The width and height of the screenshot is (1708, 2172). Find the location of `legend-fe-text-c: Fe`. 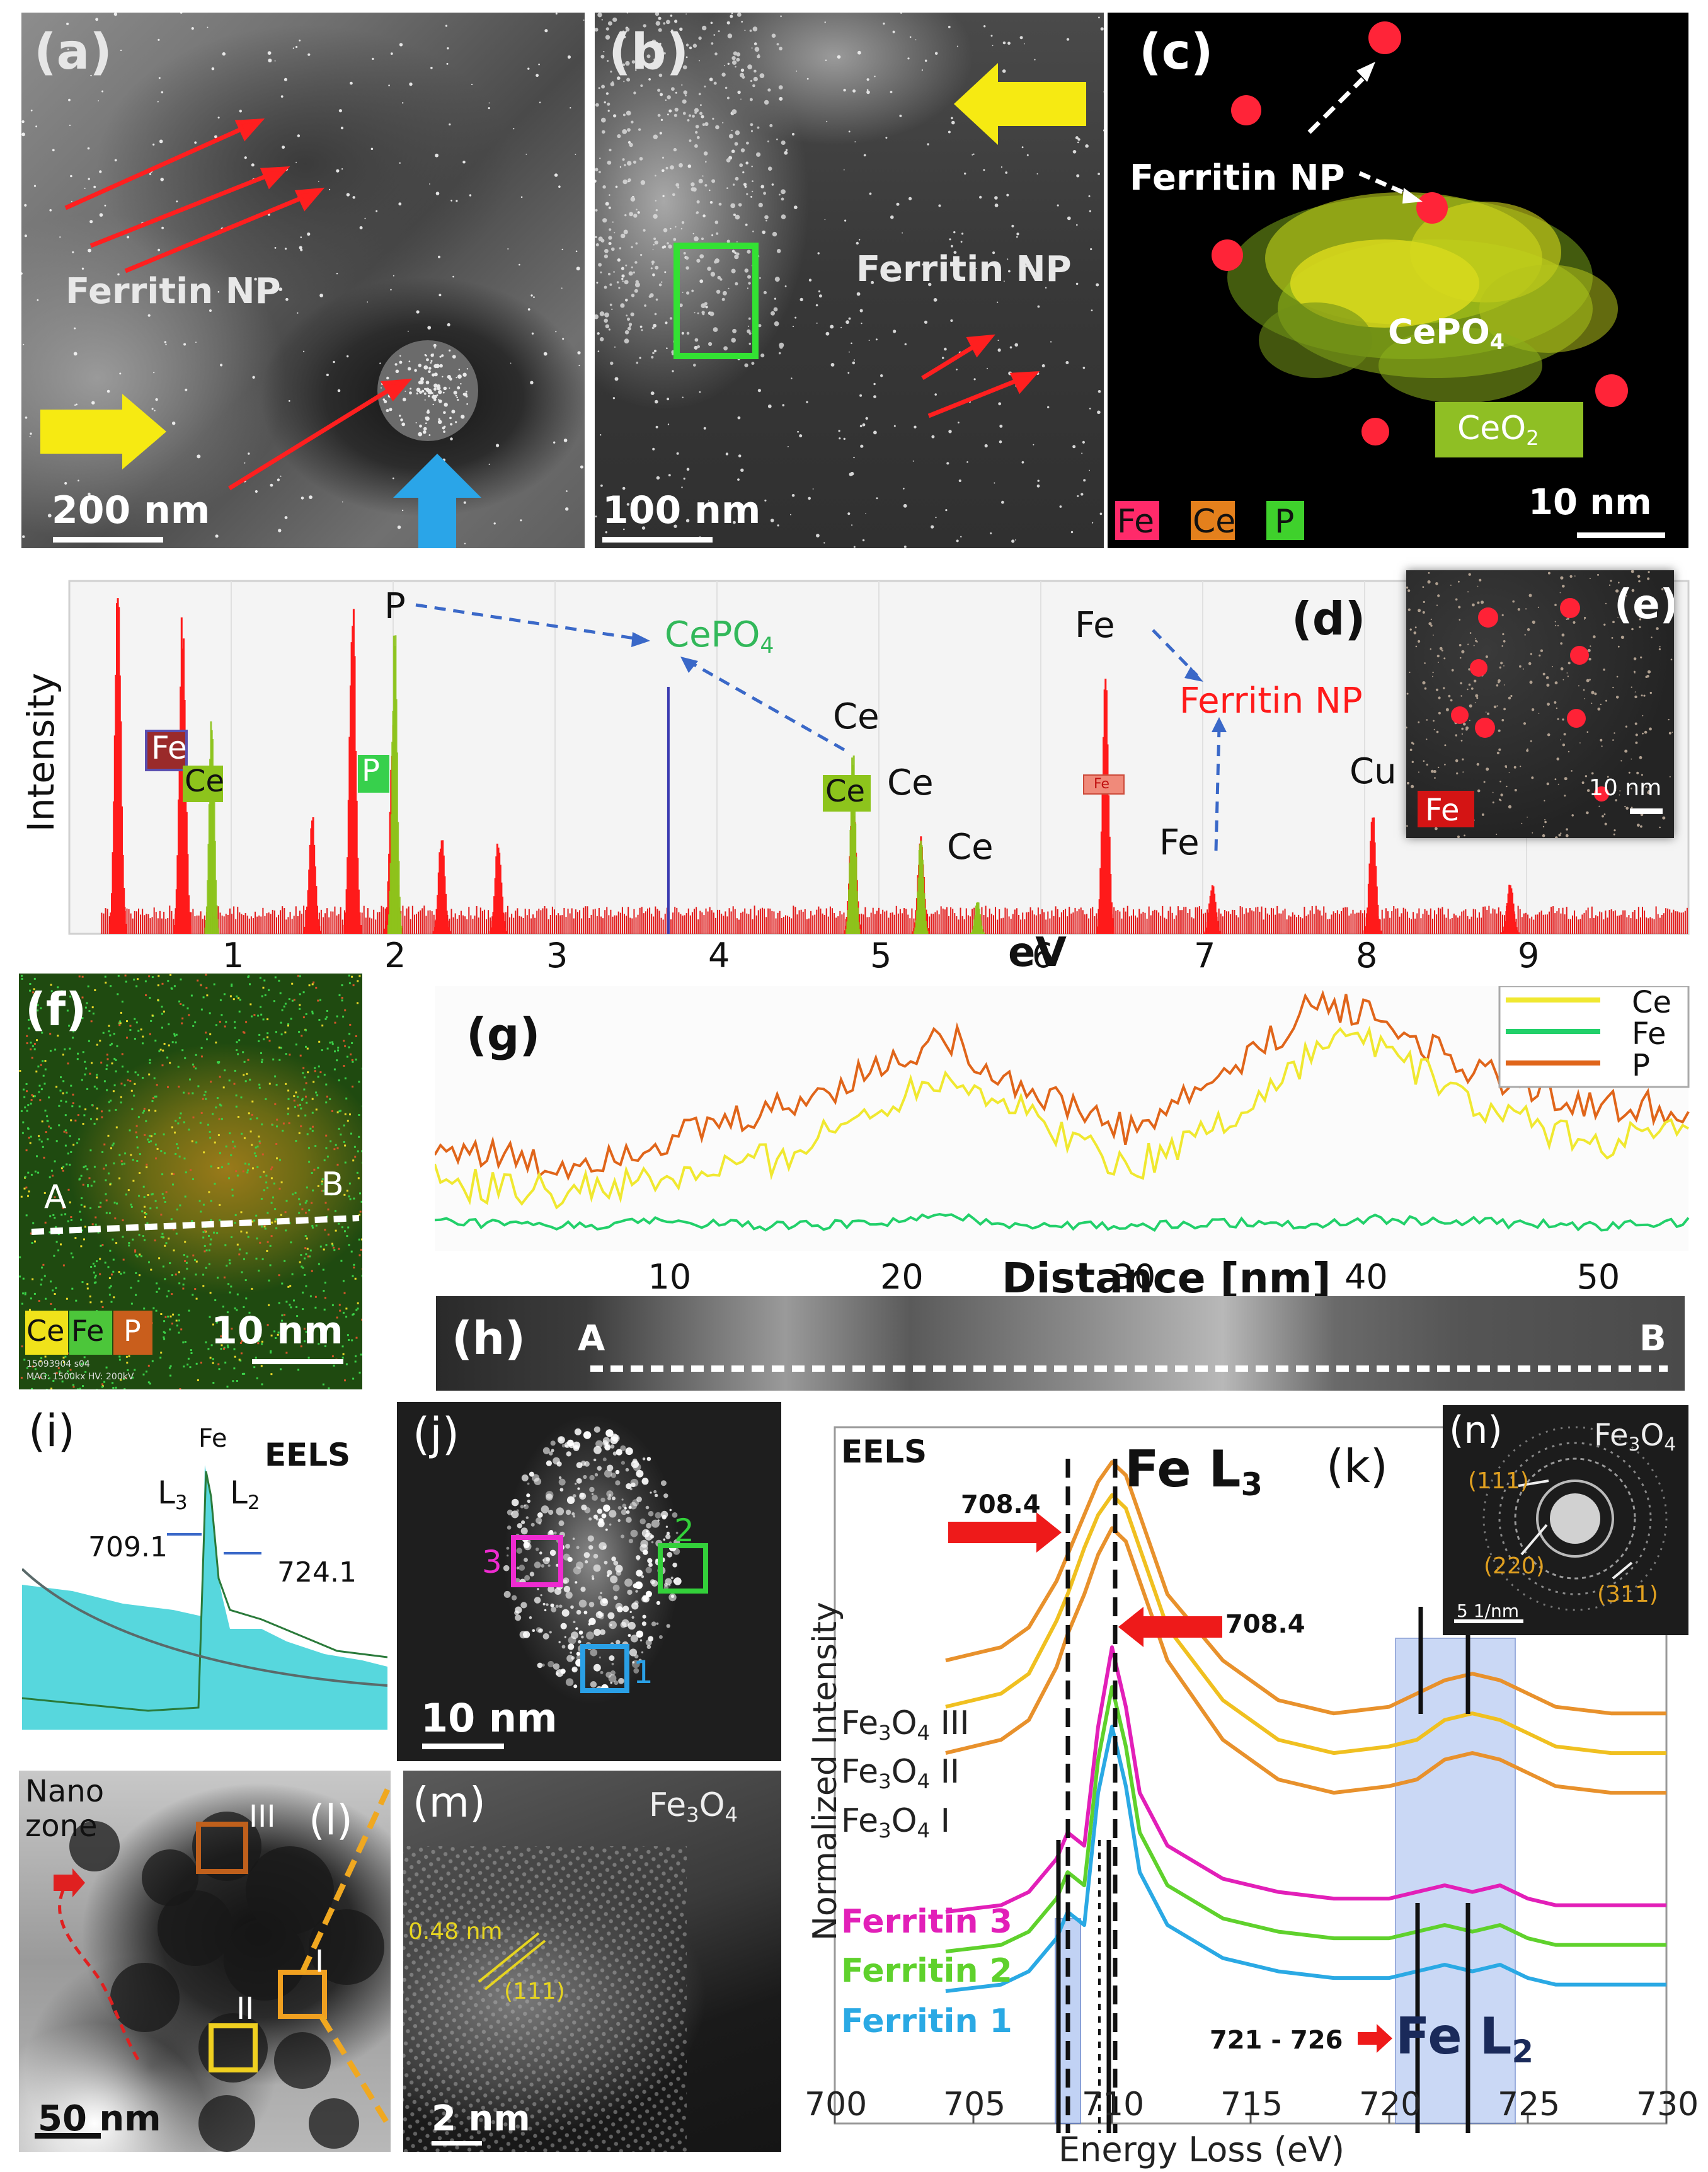

legend-fe-text-c: Fe is located at coordinates (1136, 522).